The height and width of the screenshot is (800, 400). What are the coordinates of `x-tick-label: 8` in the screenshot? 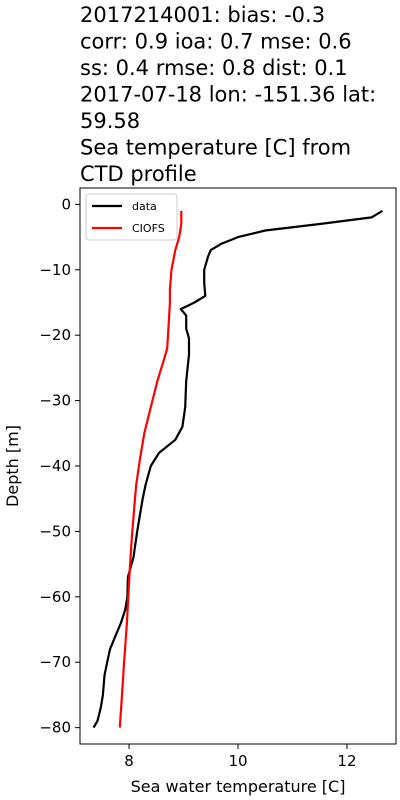 It's located at (129, 761).